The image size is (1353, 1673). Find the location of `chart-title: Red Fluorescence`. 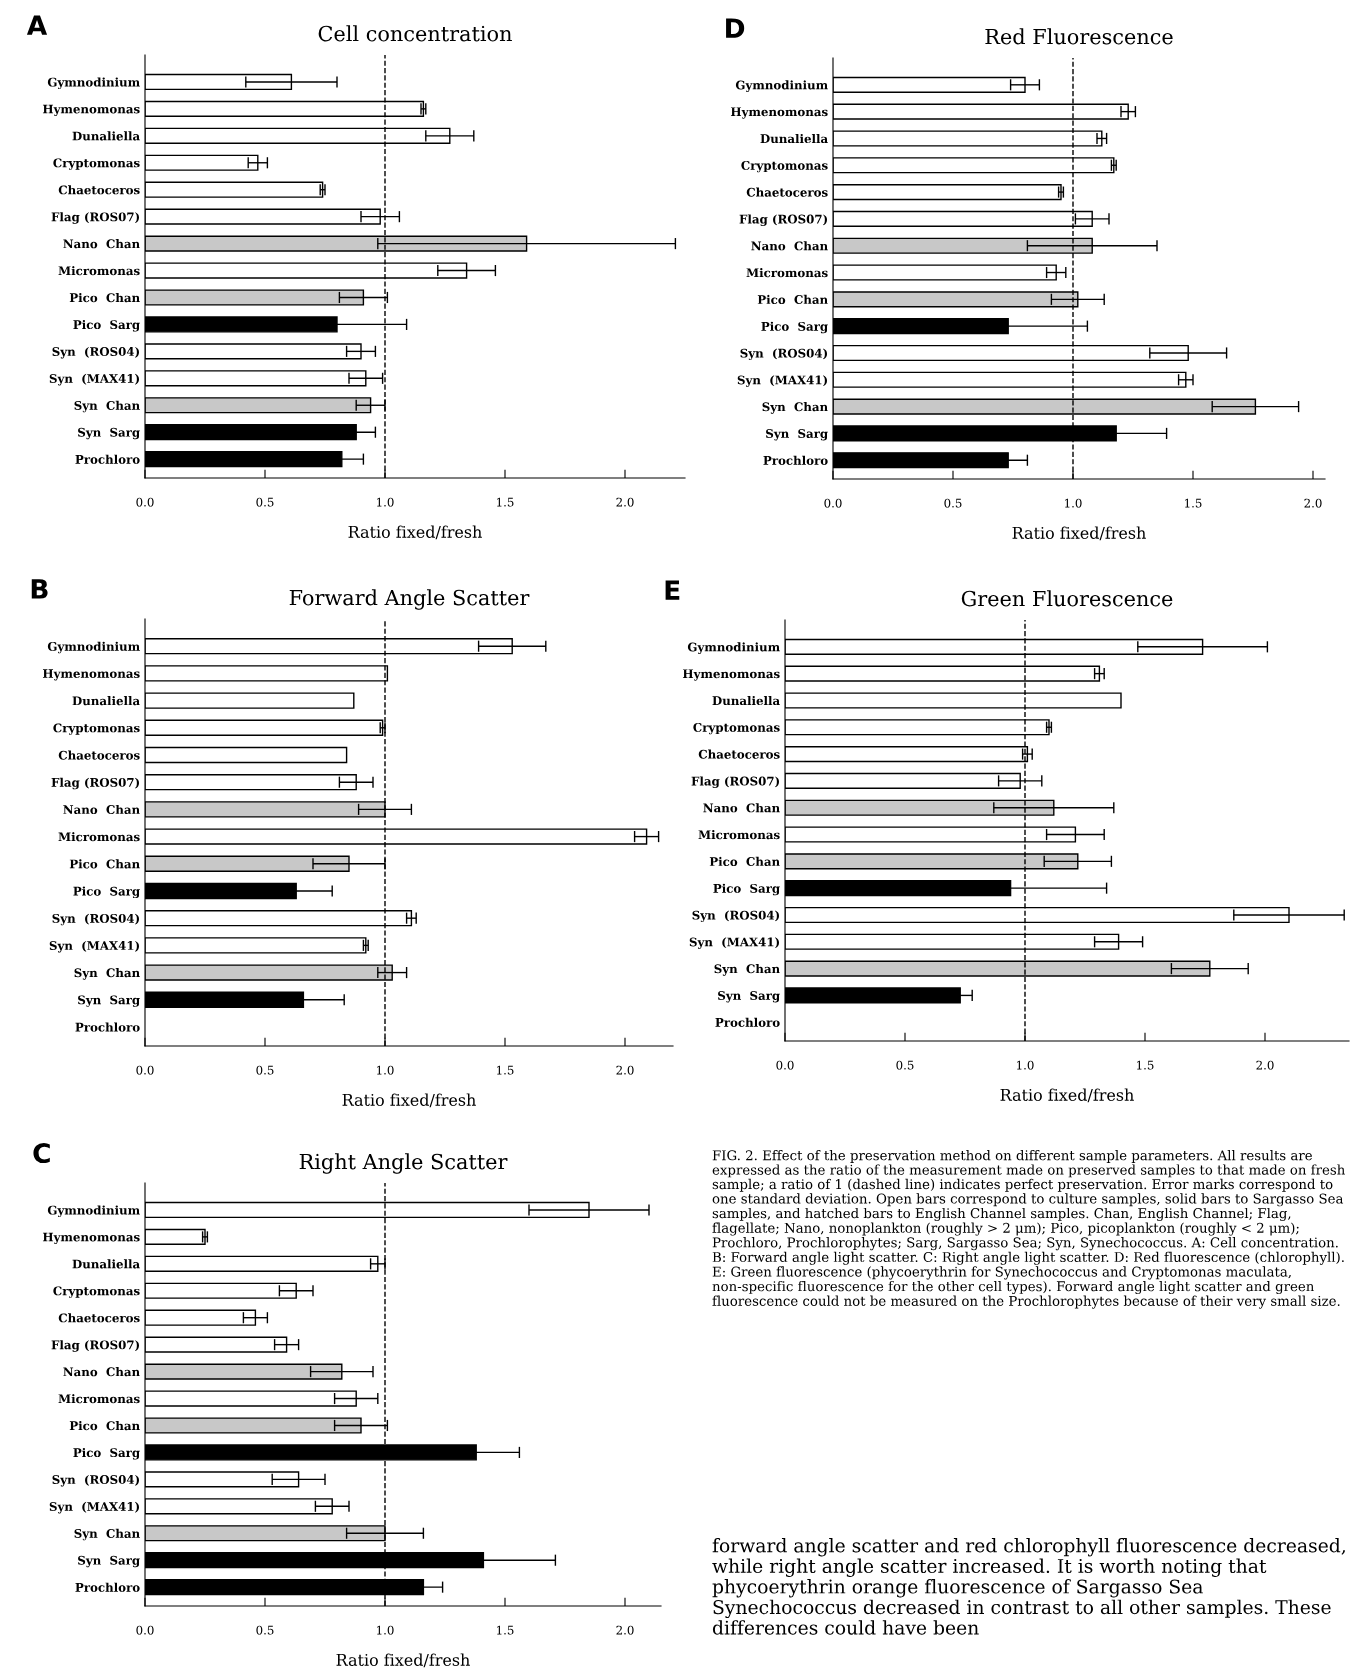

chart-title: Red Fluorescence is located at coordinates (1079, 36).